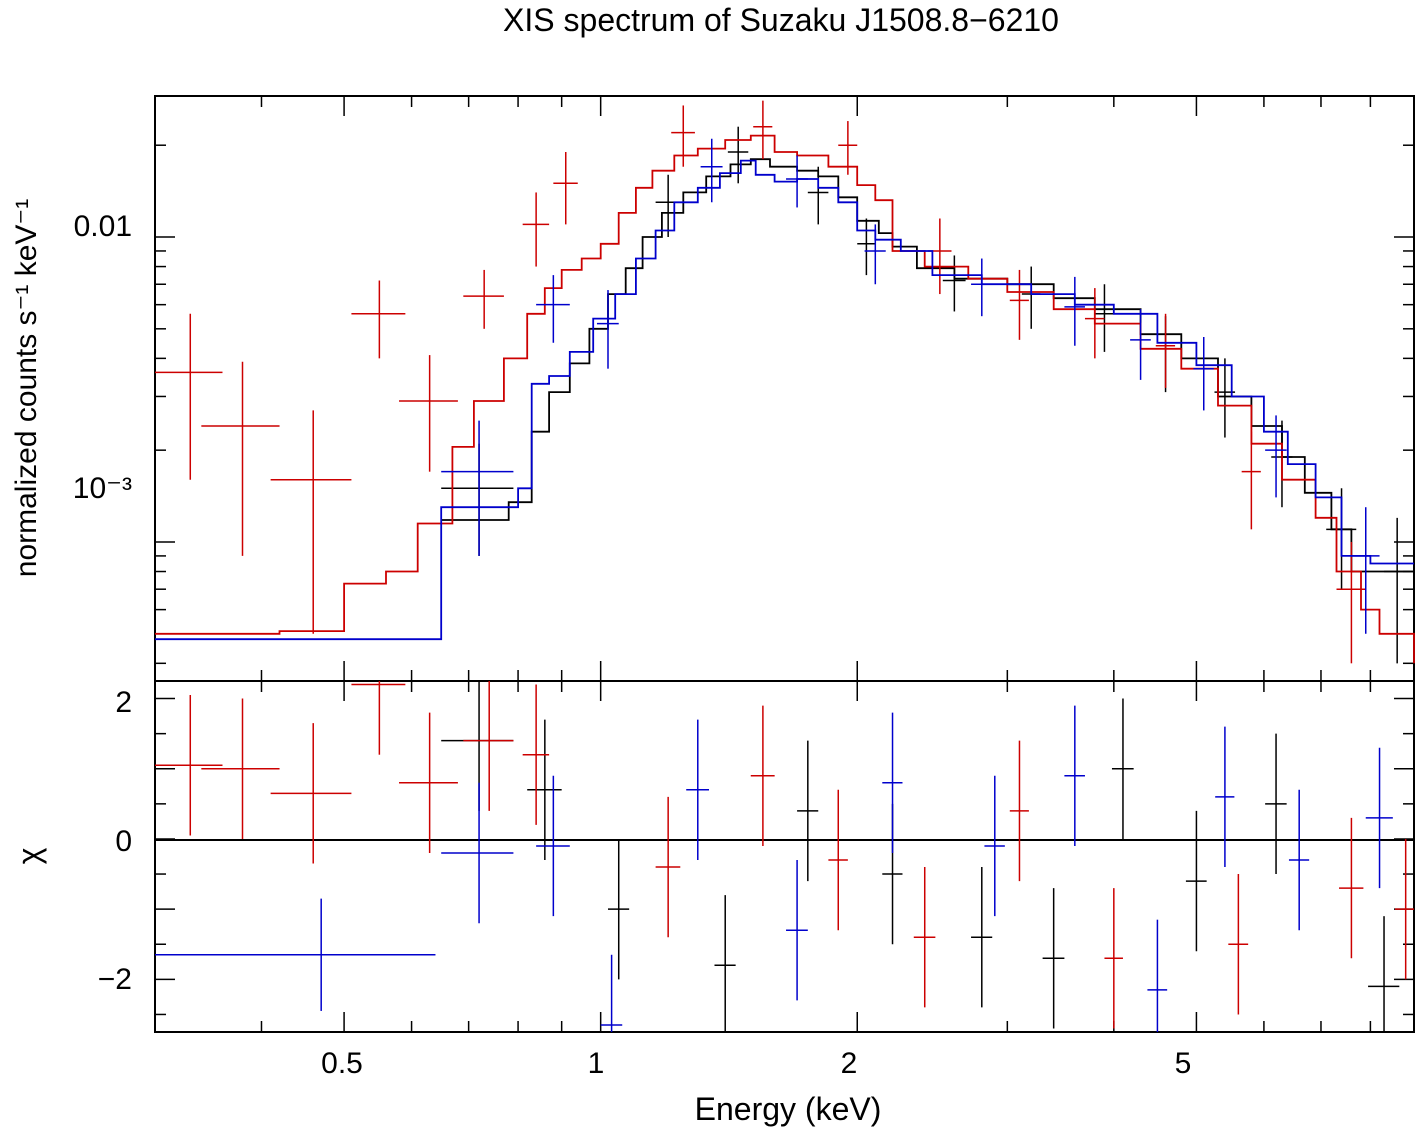 This screenshot has width=1421, height=1132. Describe the element at coordinates (342, 1063) in the screenshot. I see `x-tick-label-0.5: 0.5` at that location.